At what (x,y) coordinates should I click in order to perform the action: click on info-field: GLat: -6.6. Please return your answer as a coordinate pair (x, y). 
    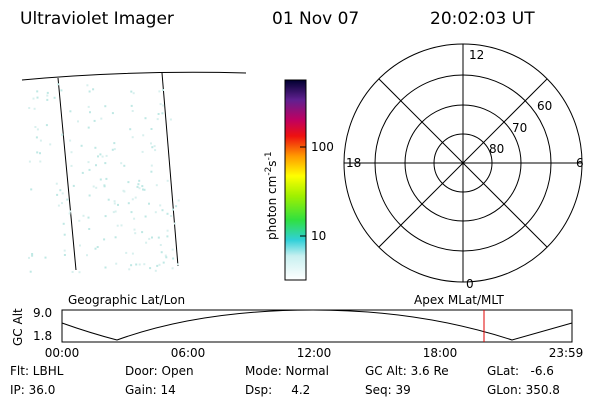
    Looking at the image, I should click on (520, 371).